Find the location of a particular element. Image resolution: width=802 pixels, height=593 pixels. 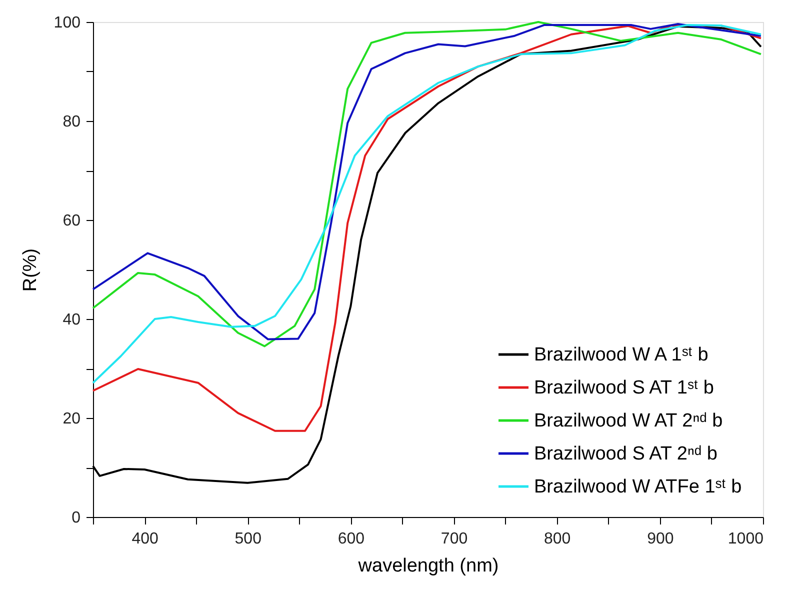

y-tick-label: 0 is located at coordinates (76, 518).